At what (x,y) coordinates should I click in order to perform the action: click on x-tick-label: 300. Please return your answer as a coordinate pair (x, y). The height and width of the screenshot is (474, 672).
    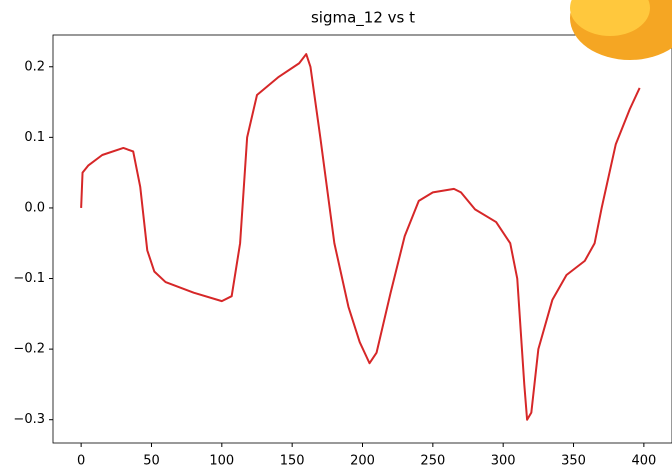
    Looking at the image, I should click on (503, 461).